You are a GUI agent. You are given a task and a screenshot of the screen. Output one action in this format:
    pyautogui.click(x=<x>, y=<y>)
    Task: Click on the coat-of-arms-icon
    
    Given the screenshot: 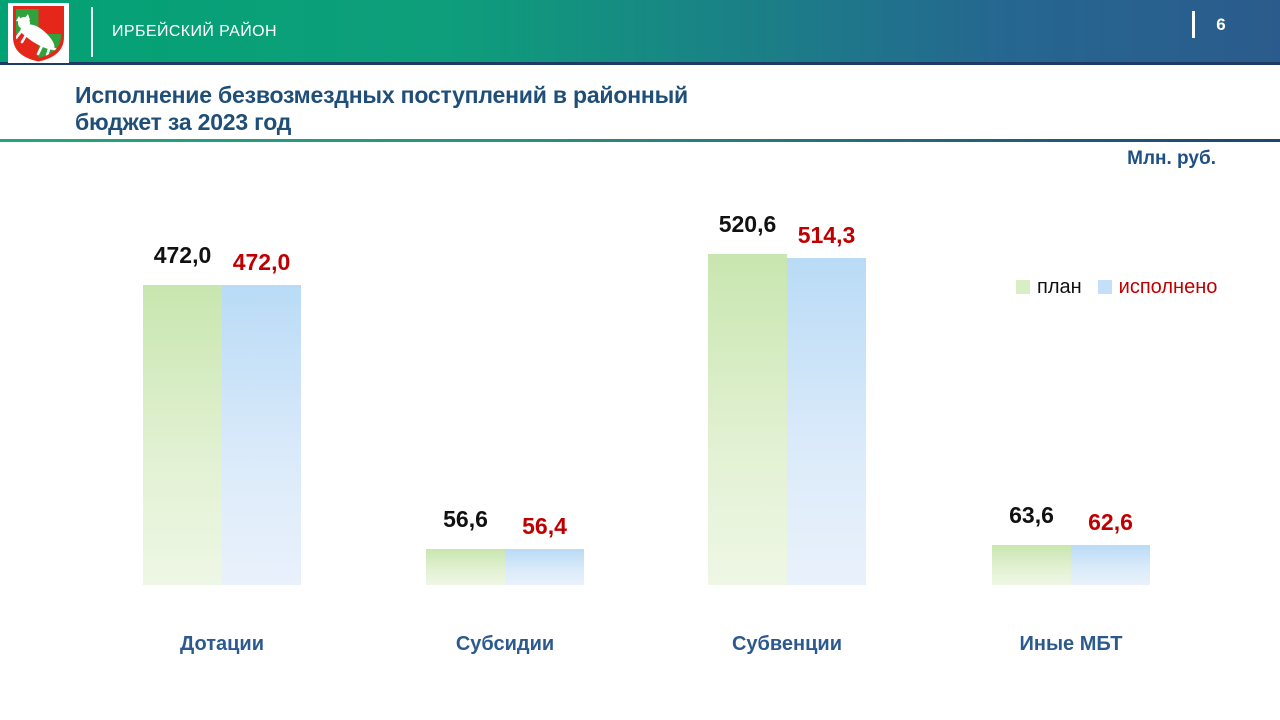 What is the action you would take?
    pyautogui.click(x=38, y=33)
    